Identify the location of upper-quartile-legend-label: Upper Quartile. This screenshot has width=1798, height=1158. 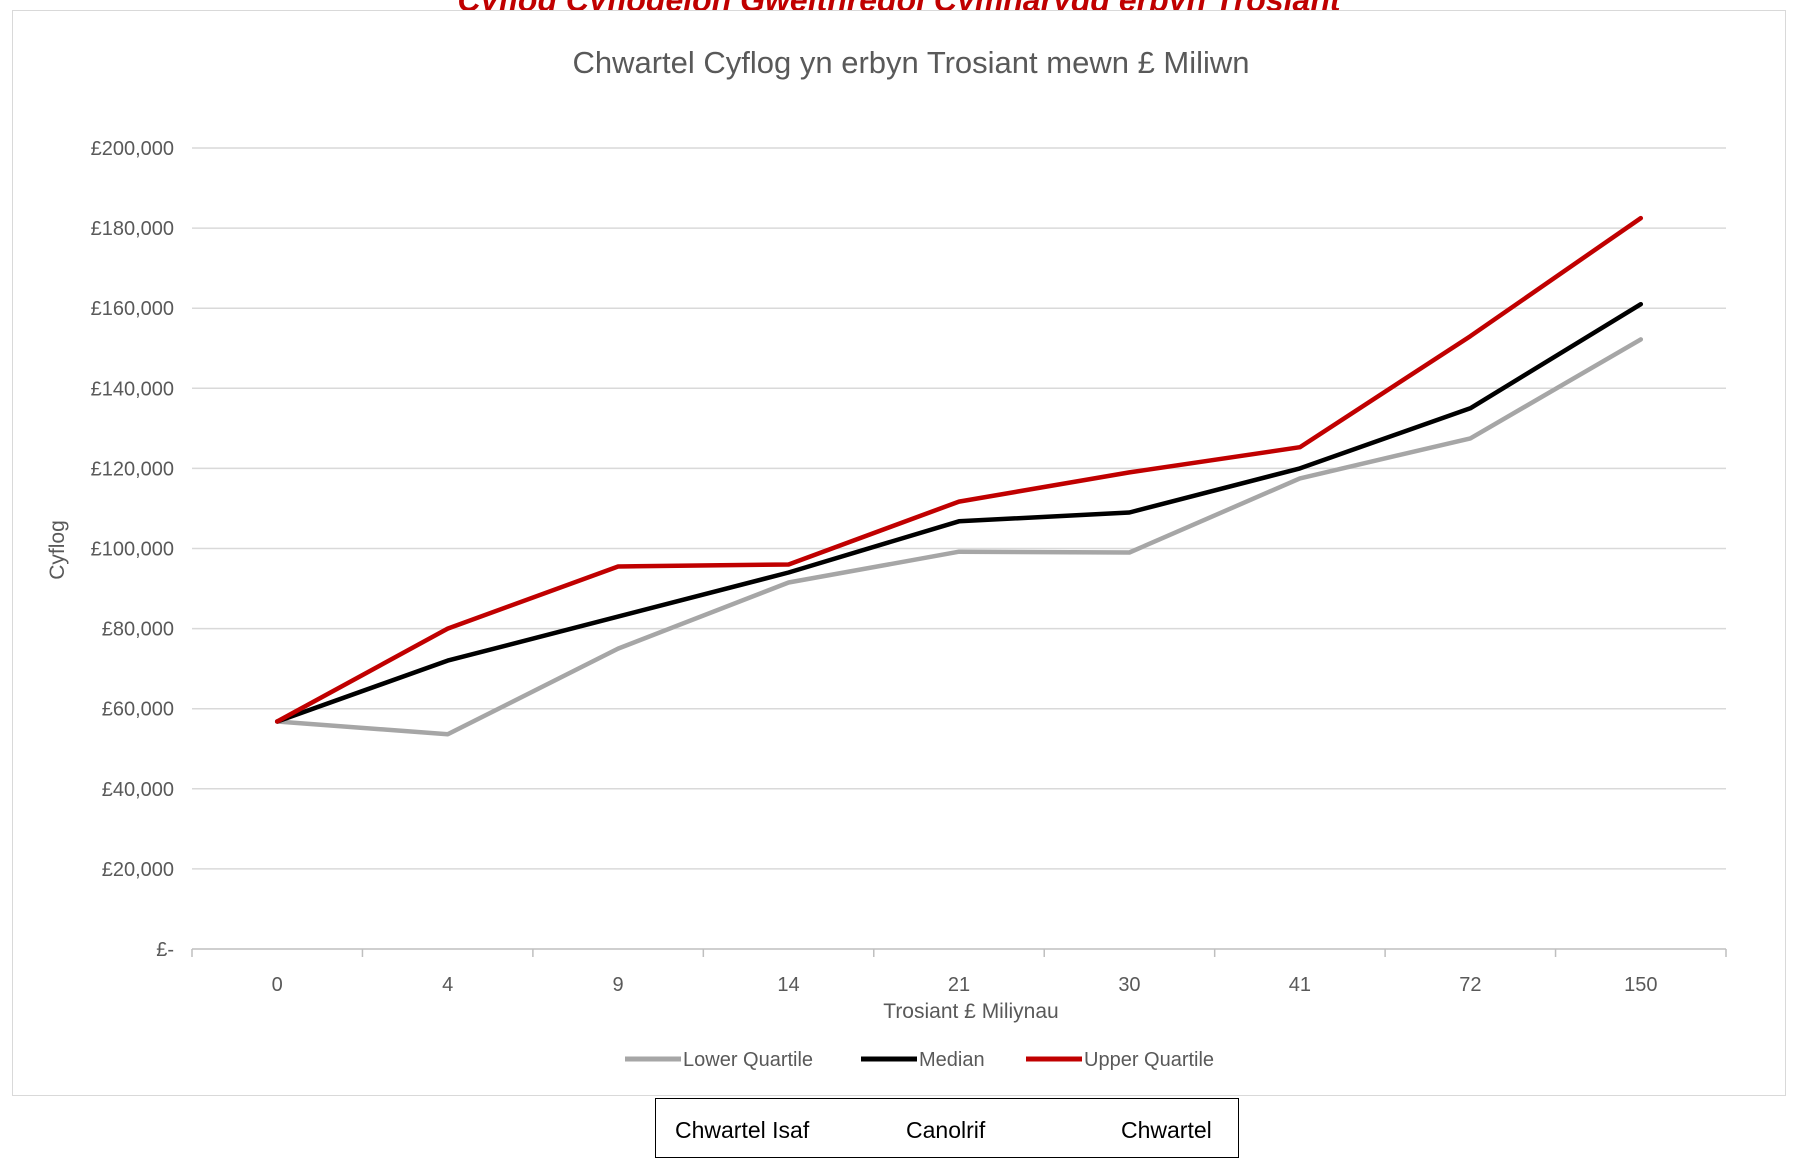
(1149, 1060).